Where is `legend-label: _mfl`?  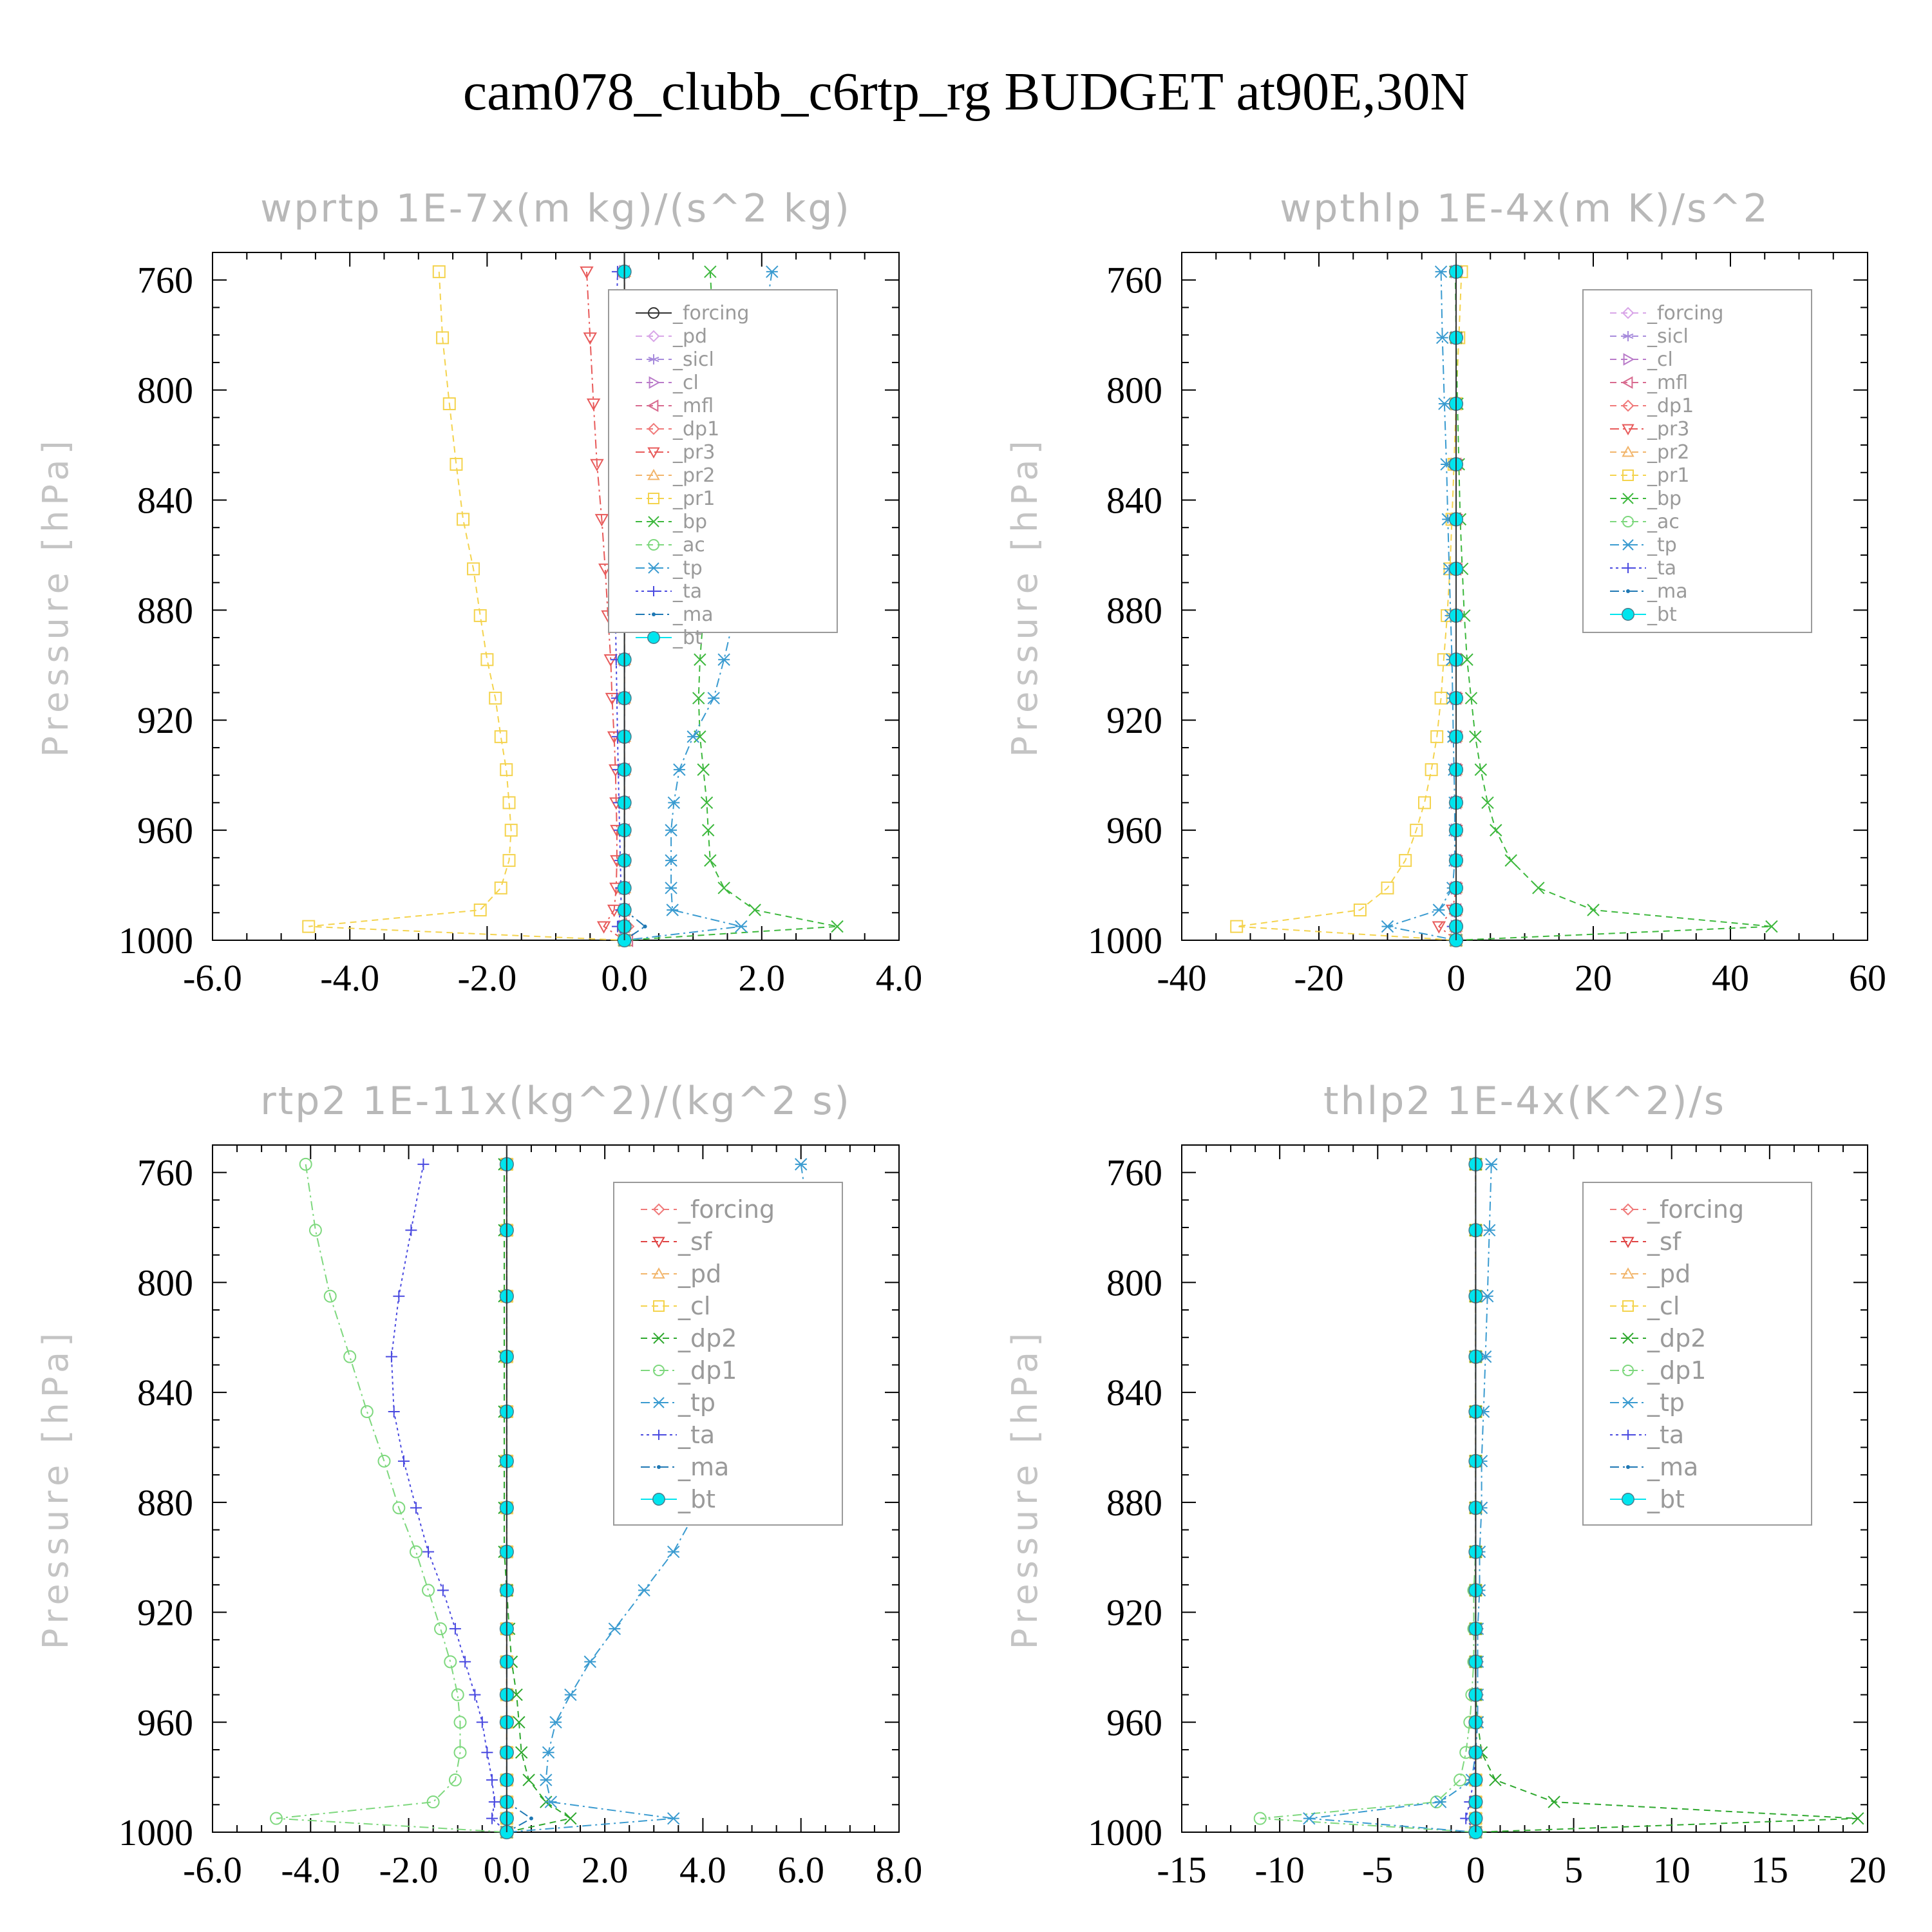
legend-label: _mfl is located at coordinates (1667, 383).